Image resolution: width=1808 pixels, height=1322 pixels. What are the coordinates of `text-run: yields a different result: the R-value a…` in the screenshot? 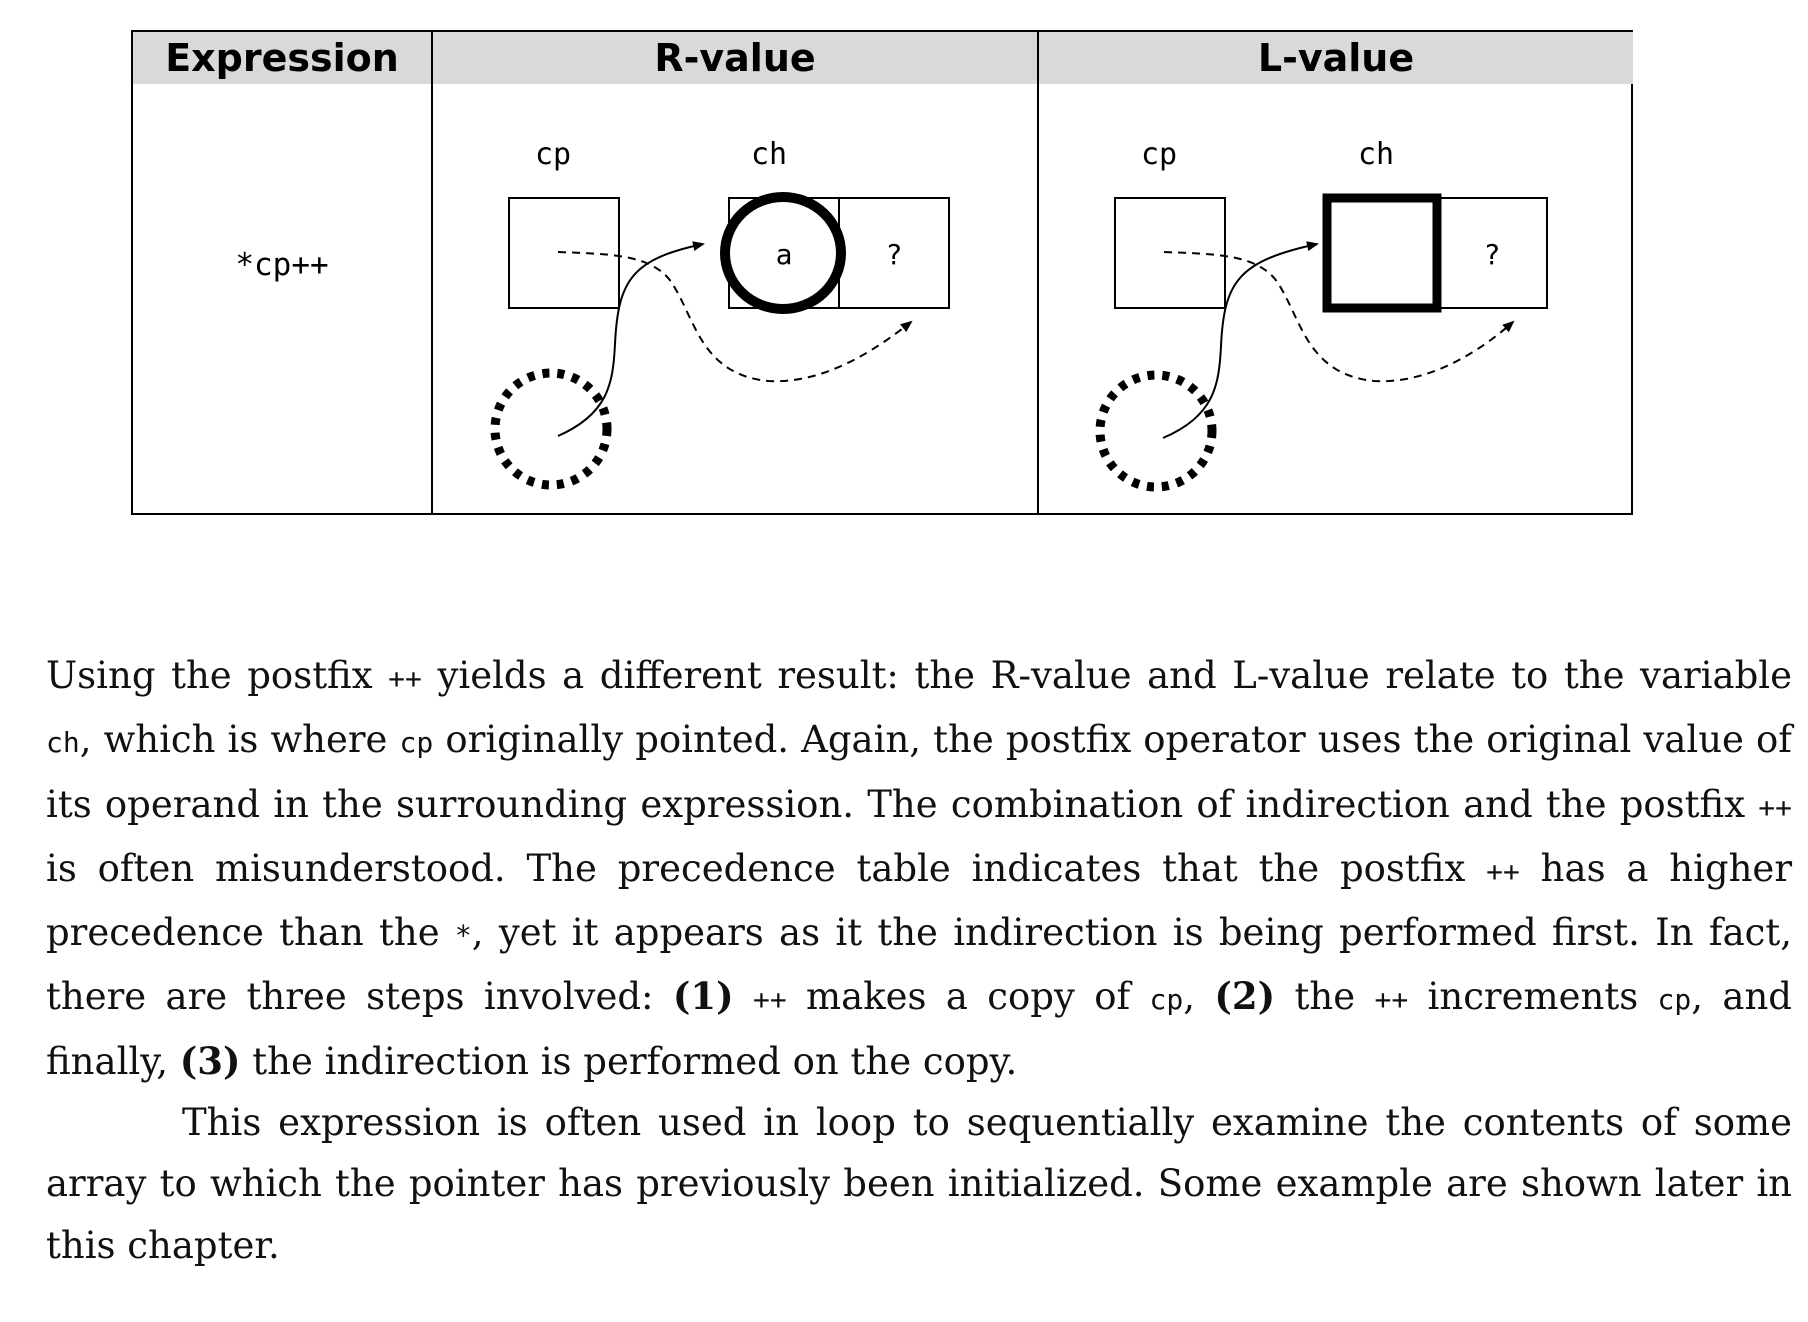 It's located at (1106, 675).